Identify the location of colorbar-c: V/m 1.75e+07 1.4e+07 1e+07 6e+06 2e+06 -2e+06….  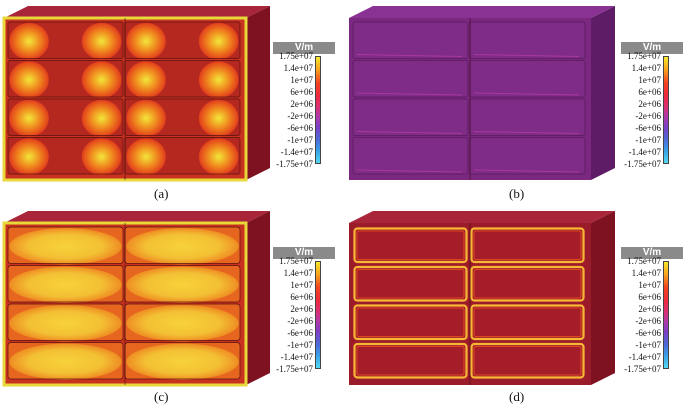
(304, 310).